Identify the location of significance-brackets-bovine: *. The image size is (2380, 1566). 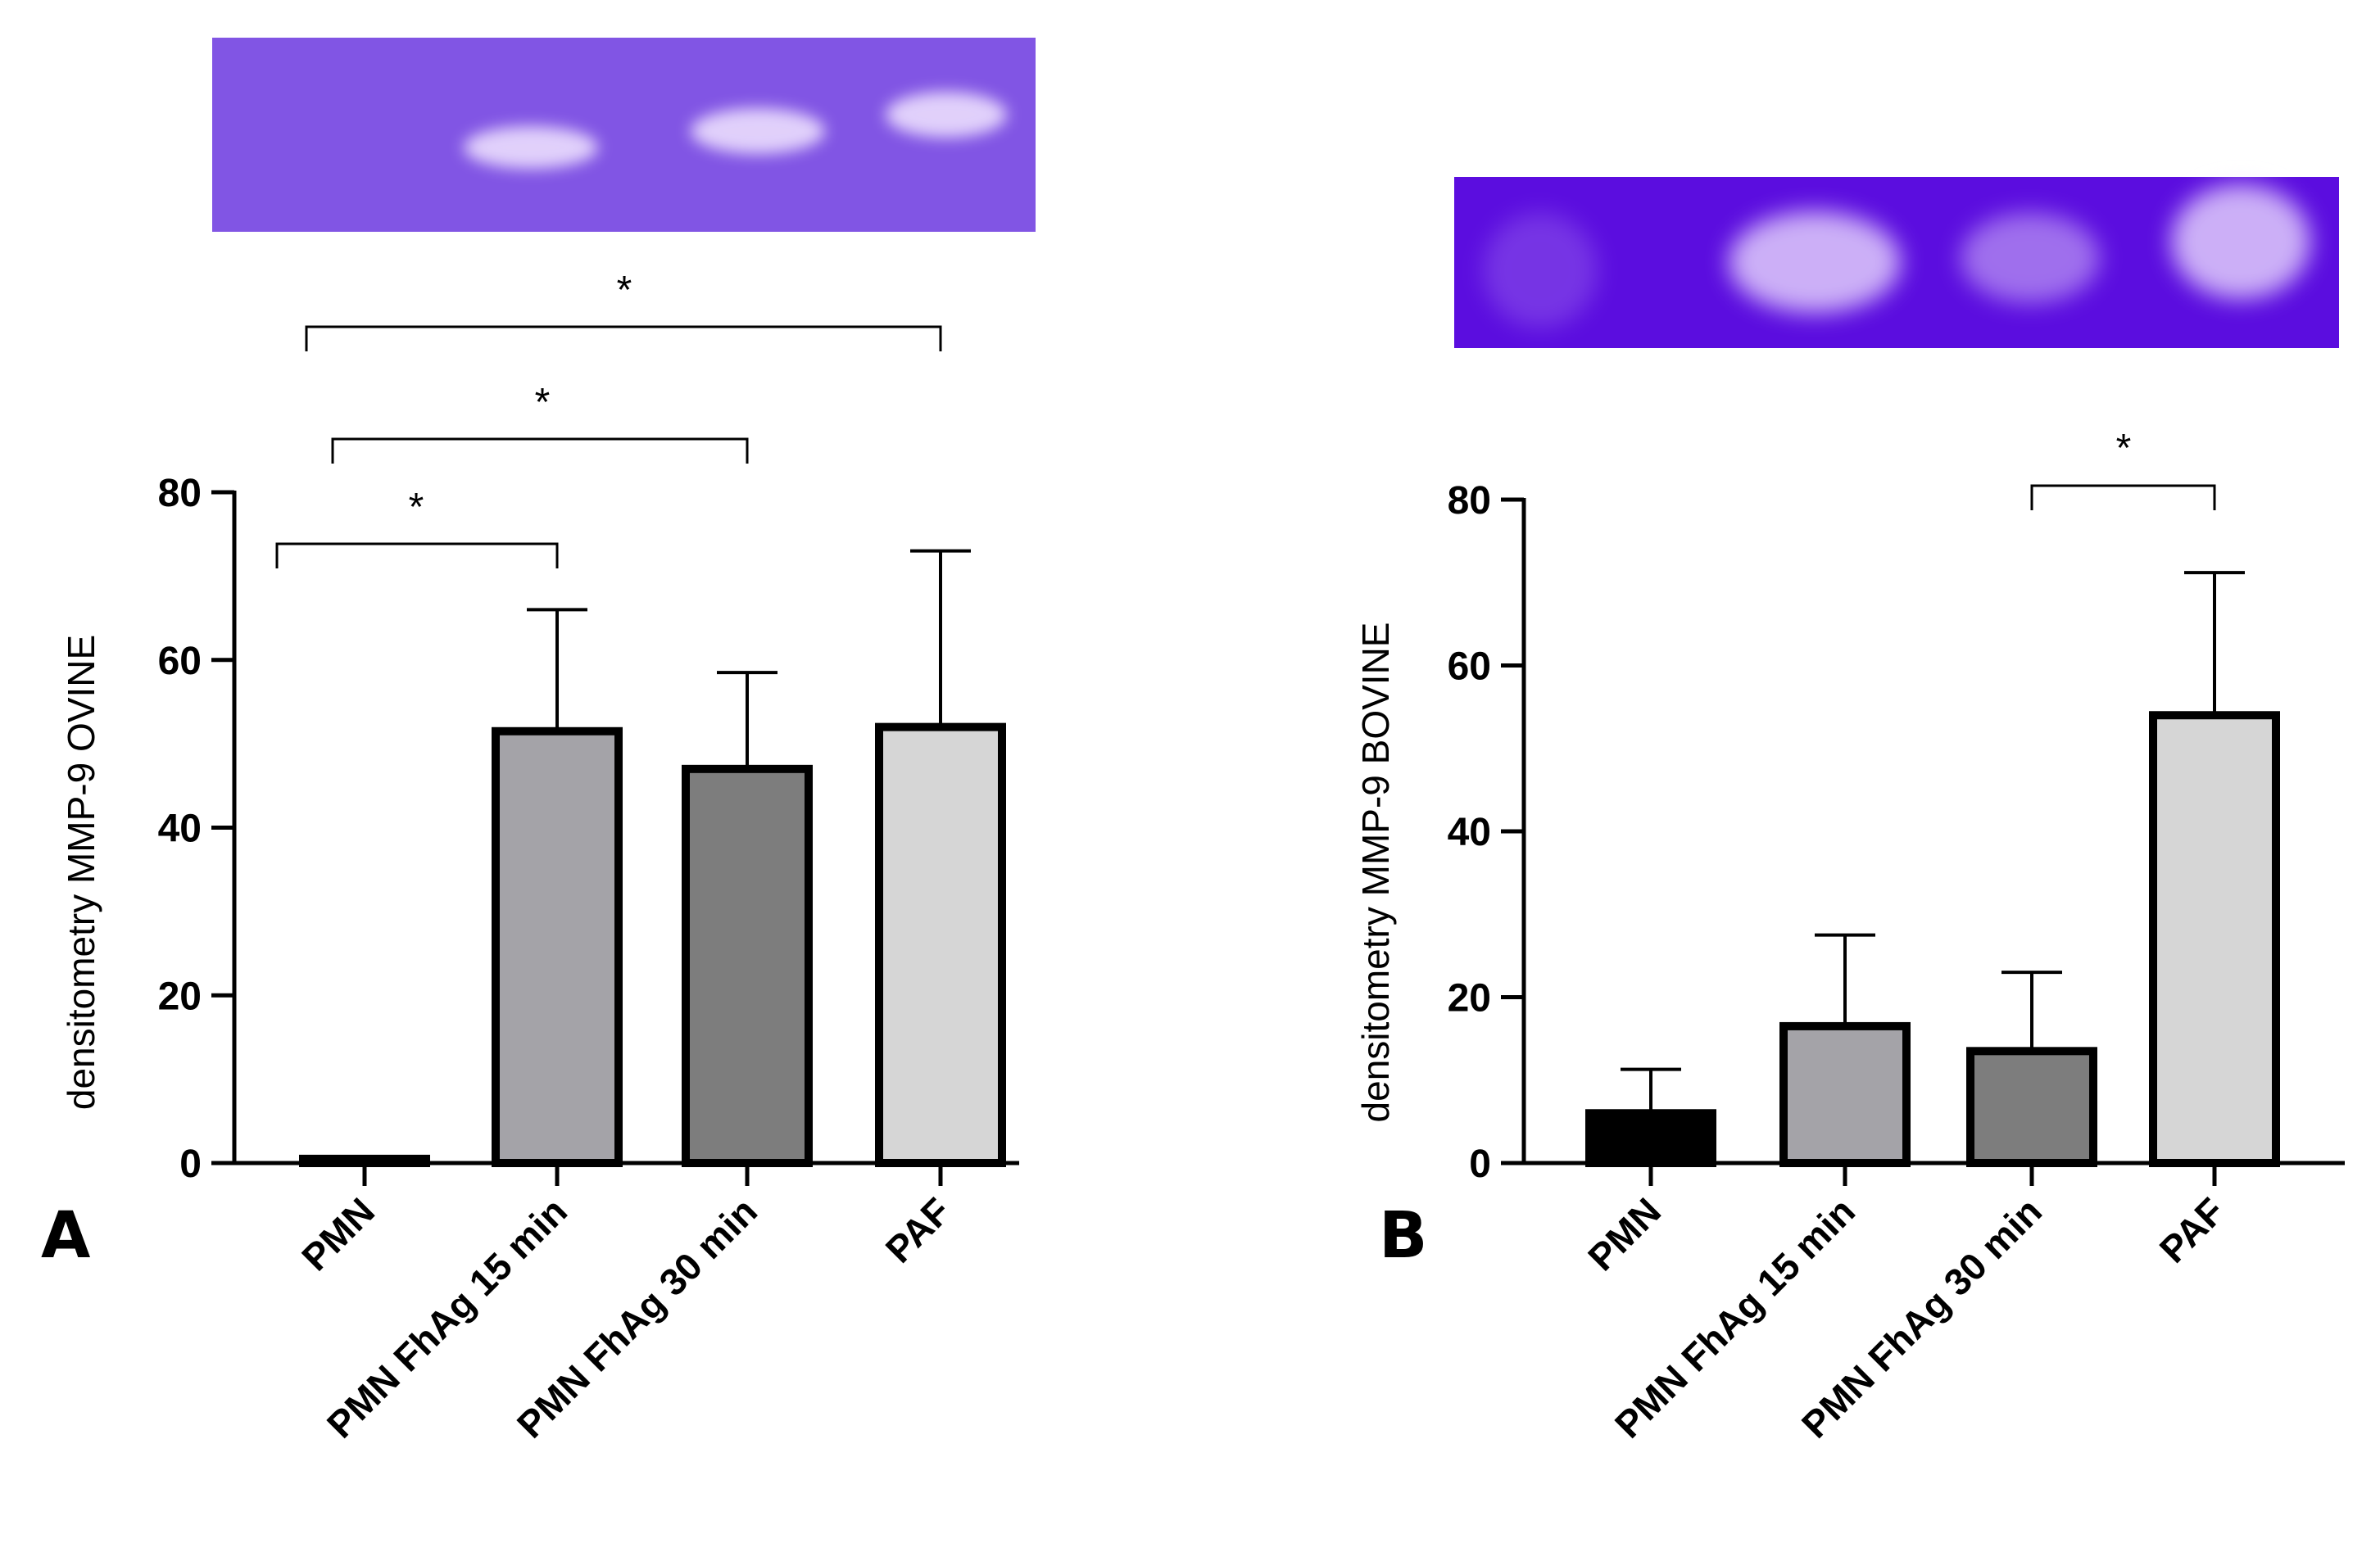
(2123, 468).